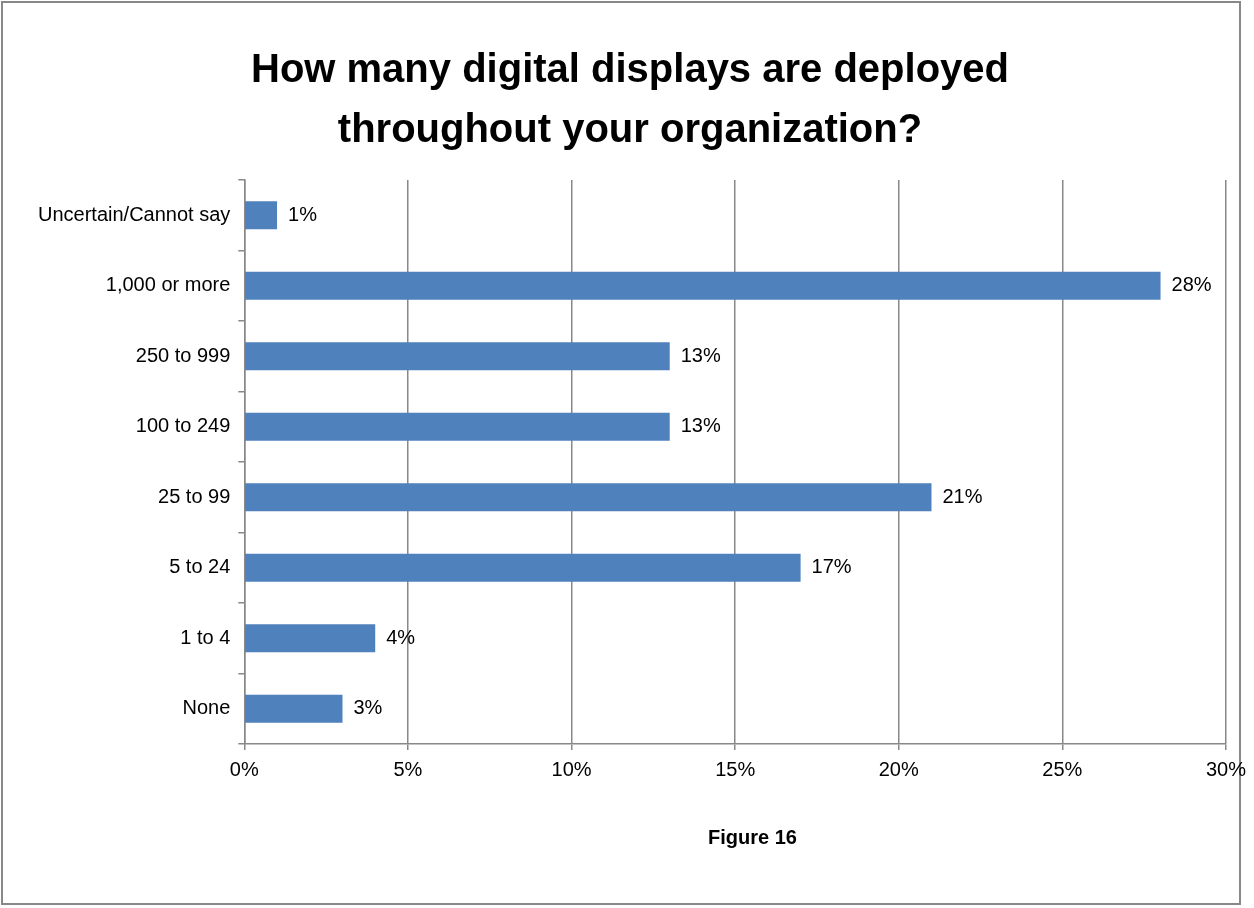  What do you see at coordinates (1191, 284) in the screenshot?
I see `data-label: 28%` at bounding box center [1191, 284].